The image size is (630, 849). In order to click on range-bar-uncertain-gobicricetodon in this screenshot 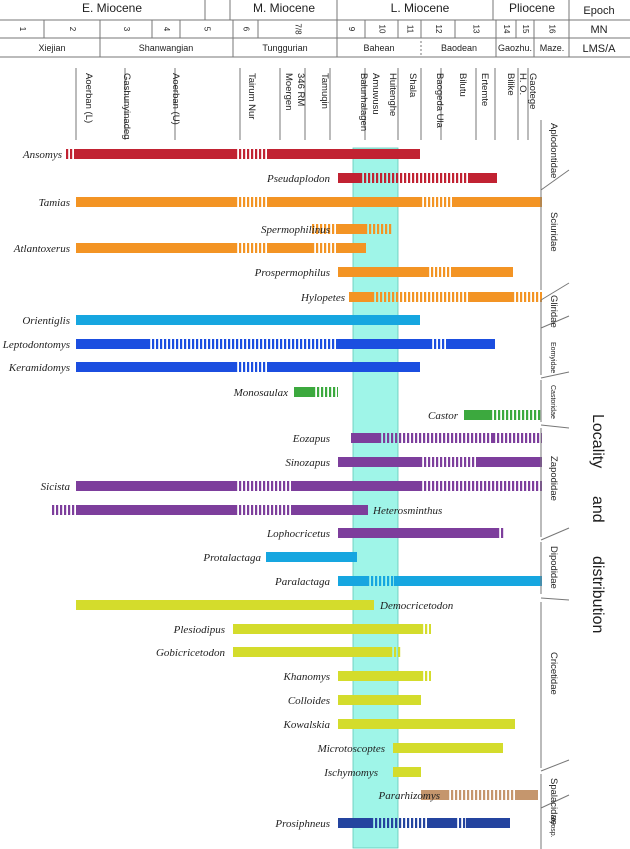, I will do `click(395, 652)`.